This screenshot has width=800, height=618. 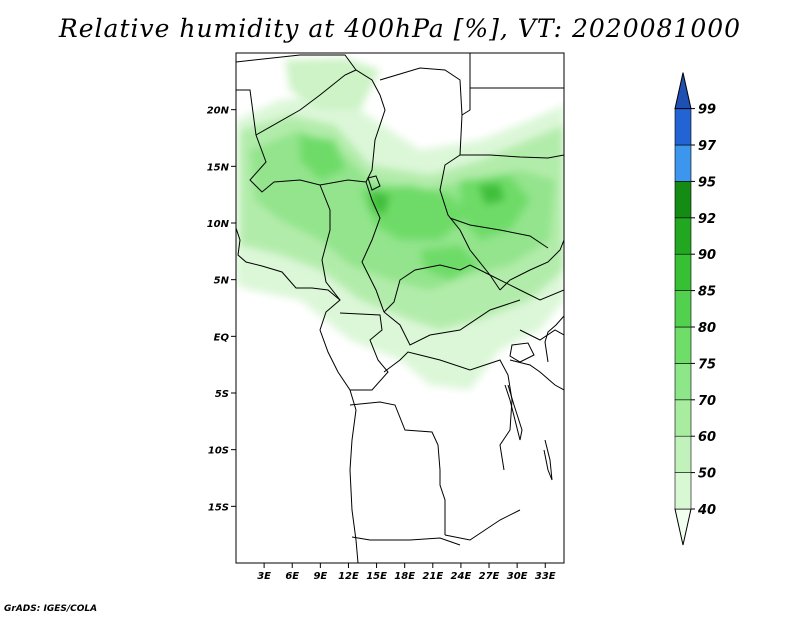 I want to click on border-tanzania, so click(x=536, y=375).